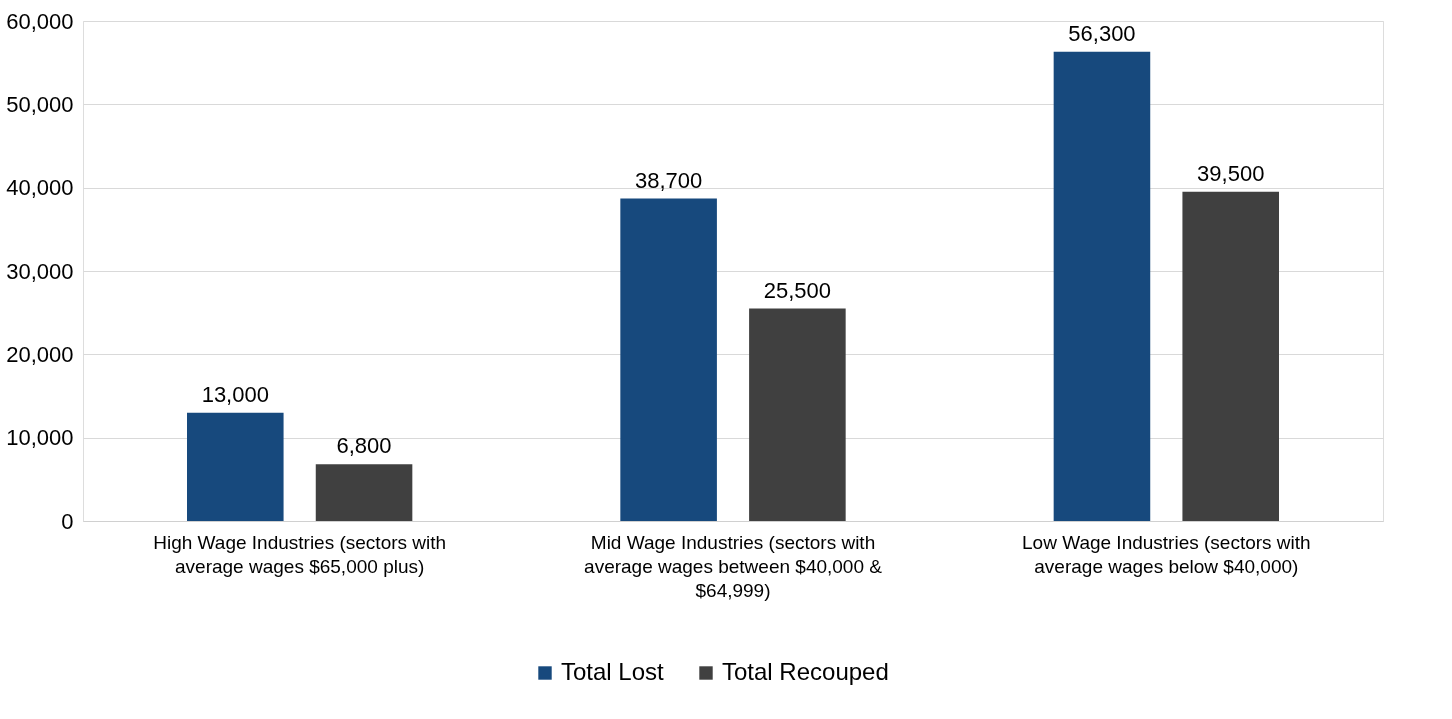 The image size is (1452, 719). What do you see at coordinates (1166, 554) in the screenshot?
I see `x-tick-label: Low Wage Industries (sectors with average wages below $40,000)` at bounding box center [1166, 554].